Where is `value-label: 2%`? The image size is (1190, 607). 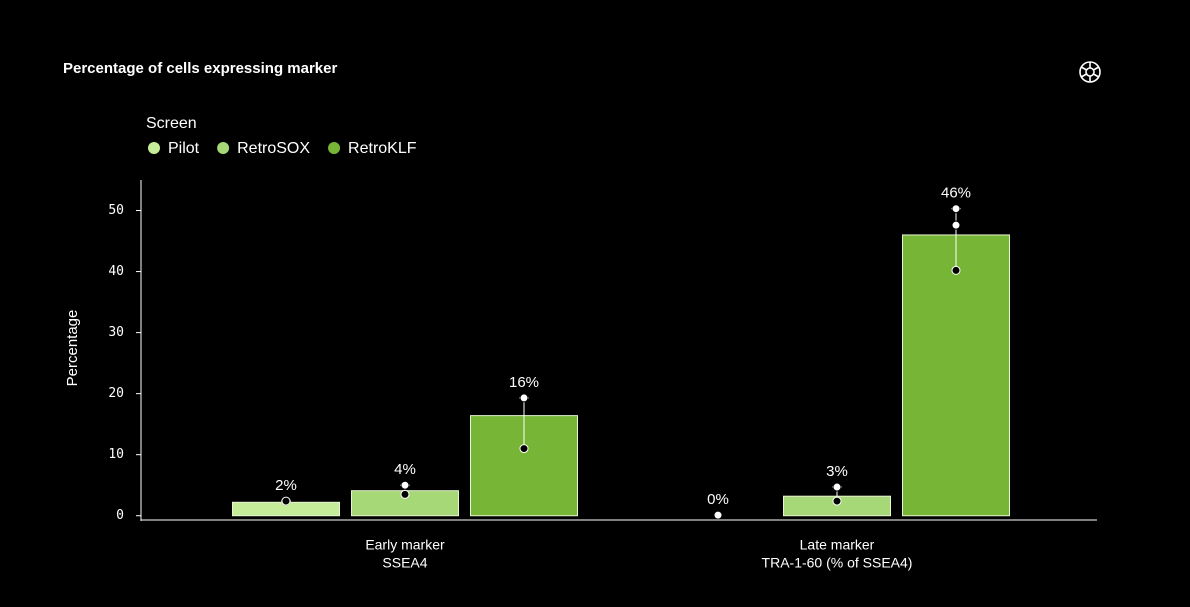 value-label: 2% is located at coordinates (286, 485).